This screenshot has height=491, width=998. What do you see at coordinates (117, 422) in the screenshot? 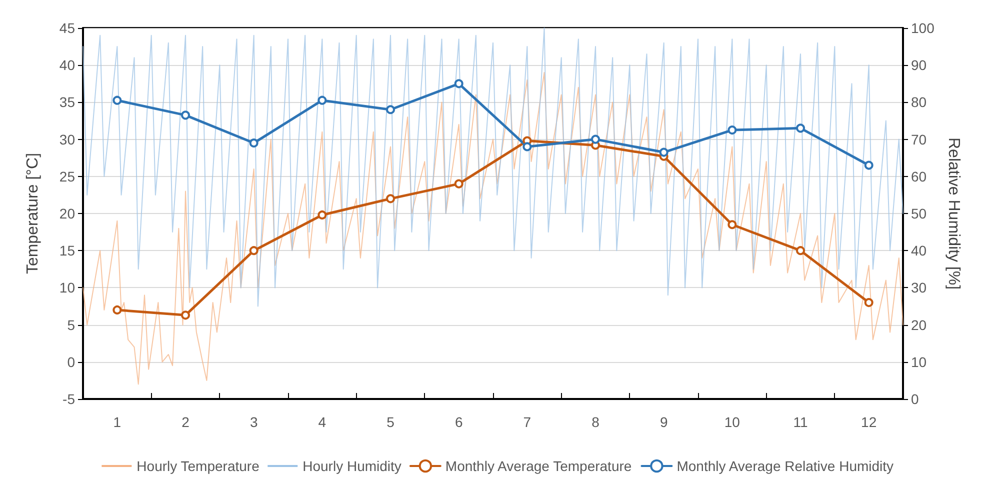
I see `x-tick-label: 1` at bounding box center [117, 422].